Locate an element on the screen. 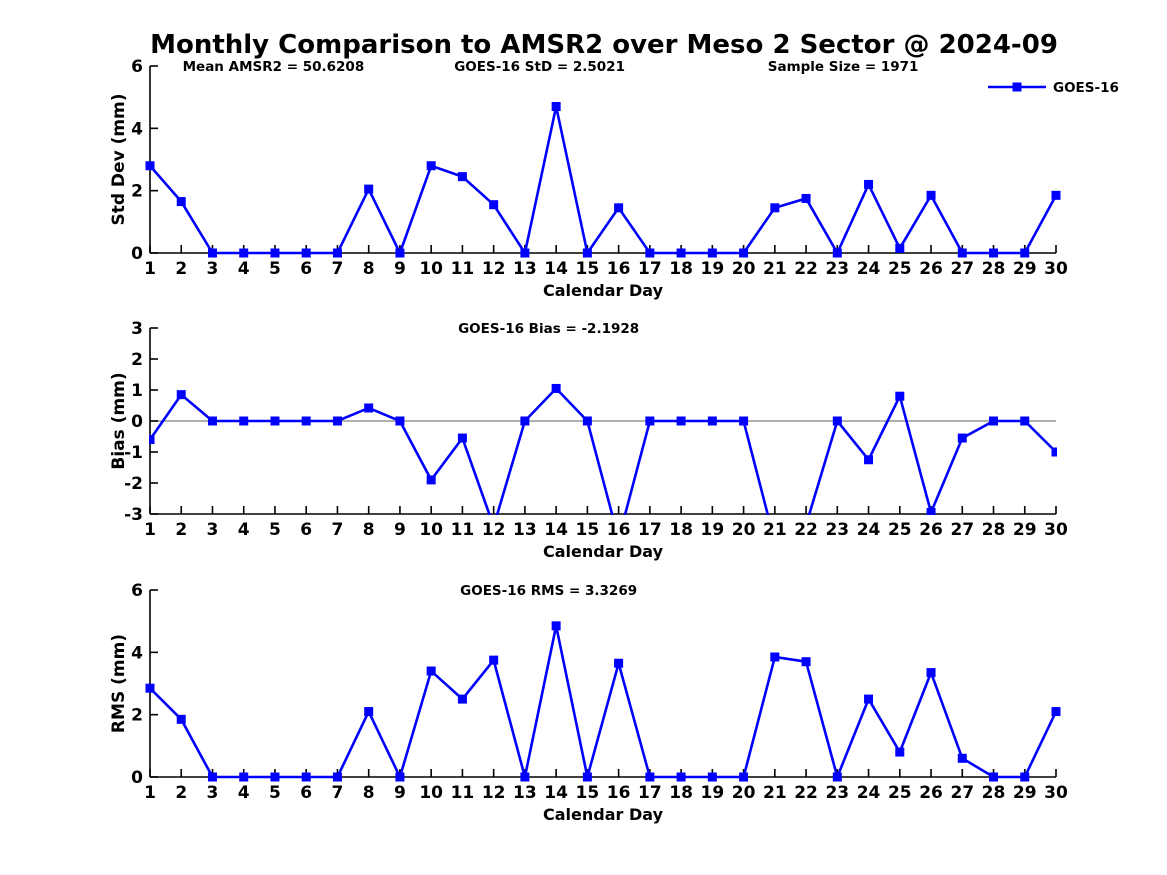 This screenshot has height=875, width=1167. x-tick-label: 5 is located at coordinates (275, 269).